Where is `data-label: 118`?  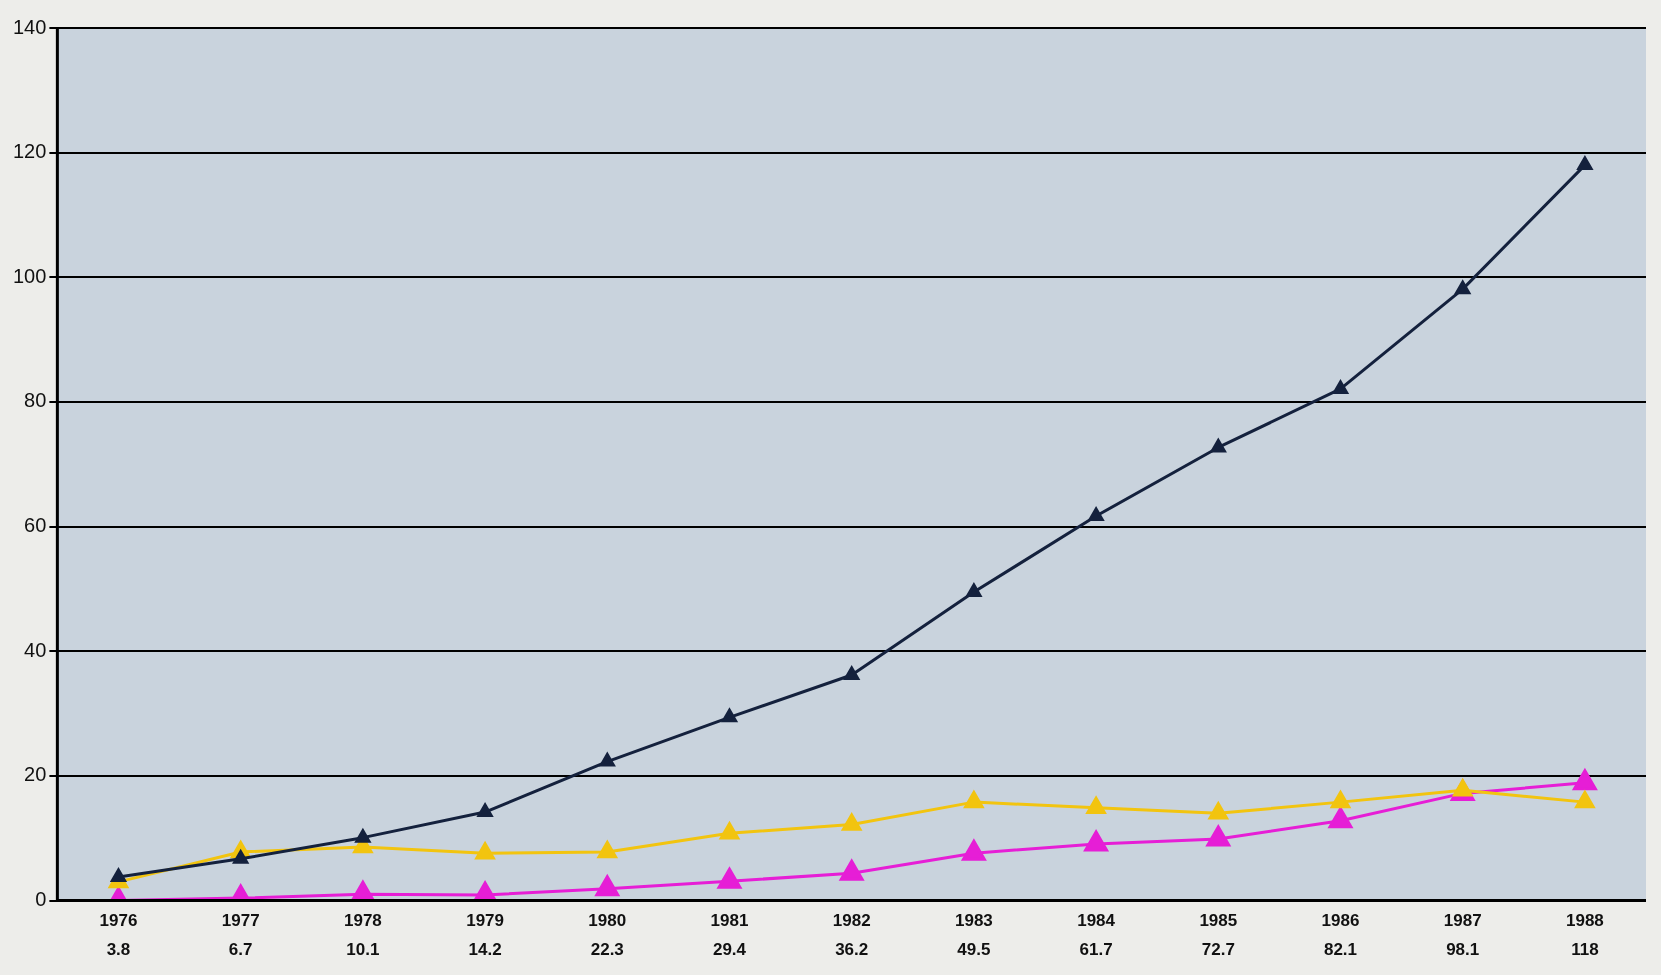
data-label: 118 is located at coordinates (1585, 950).